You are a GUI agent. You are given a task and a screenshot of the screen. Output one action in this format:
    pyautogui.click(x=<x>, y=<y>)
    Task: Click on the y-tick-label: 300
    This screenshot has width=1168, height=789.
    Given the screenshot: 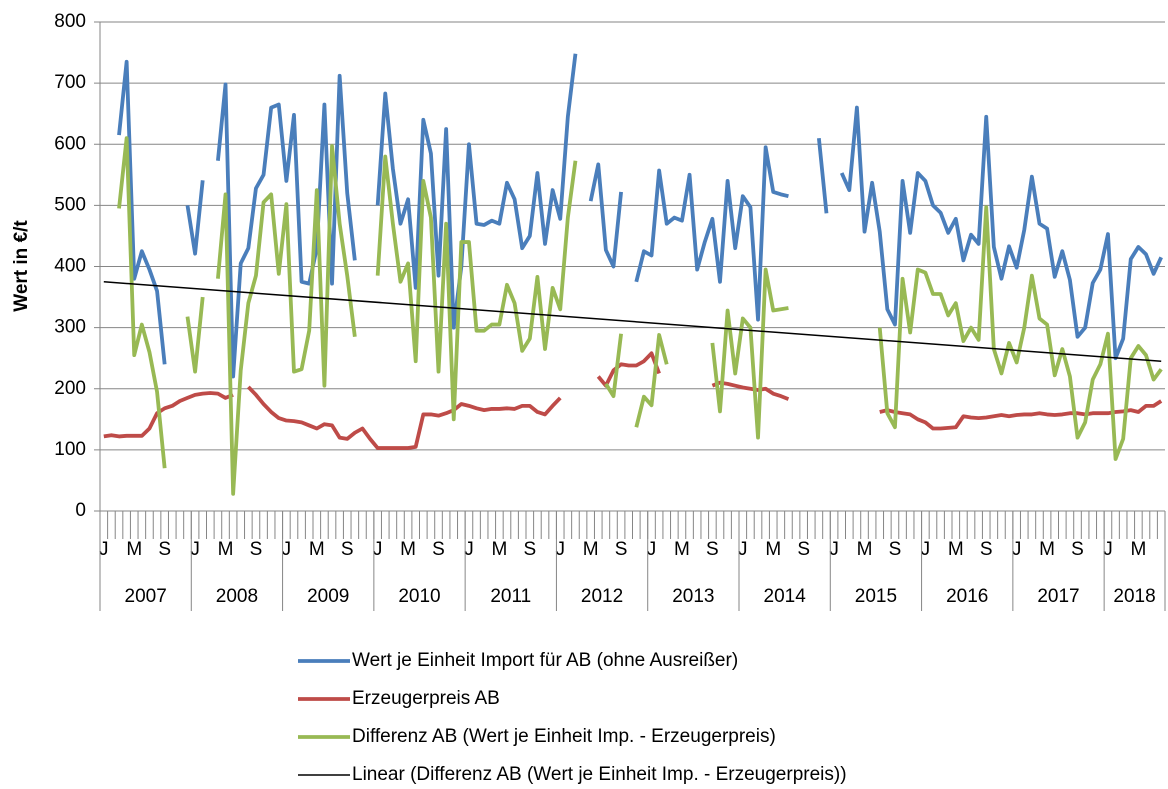 What is the action you would take?
    pyautogui.click(x=70, y=327)
    